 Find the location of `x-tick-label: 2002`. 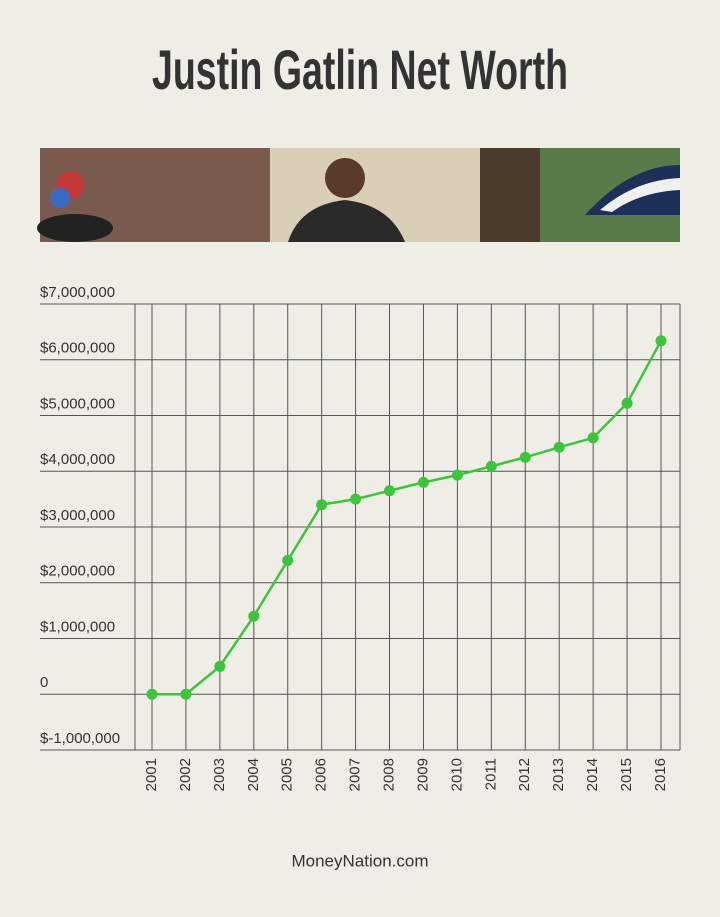

x-tick-label: 2002 is located at coordinates (185, 774).